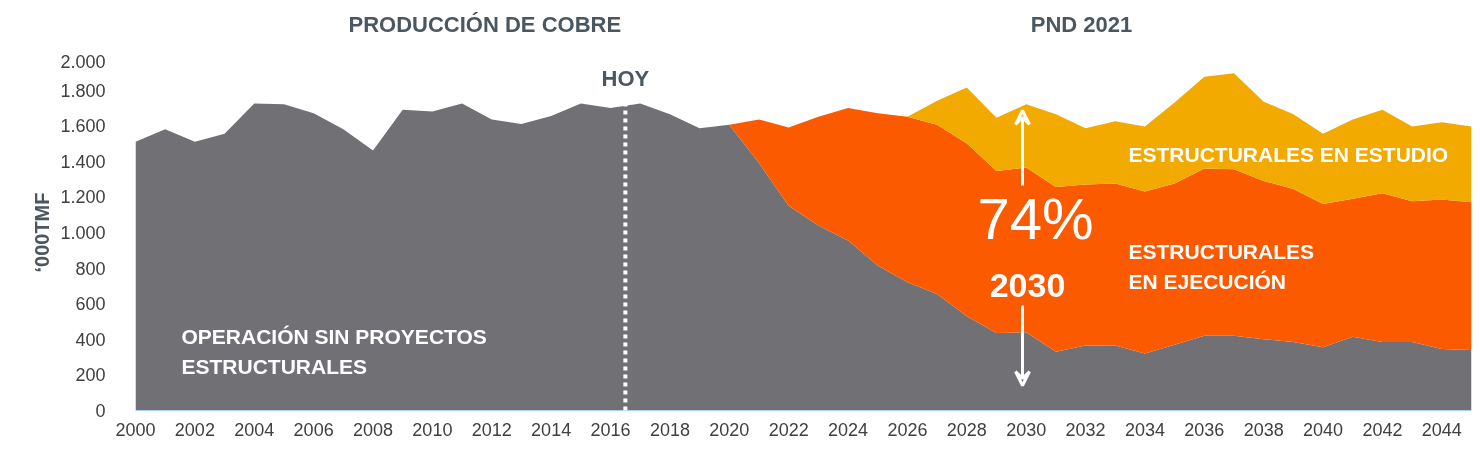 The height and width of the screenshot is (454, 1480). What do you see at coordinates (1204, 429) in the screenshot?
I see `x-tick-label: 2036` at bounding box center [1204, 429].